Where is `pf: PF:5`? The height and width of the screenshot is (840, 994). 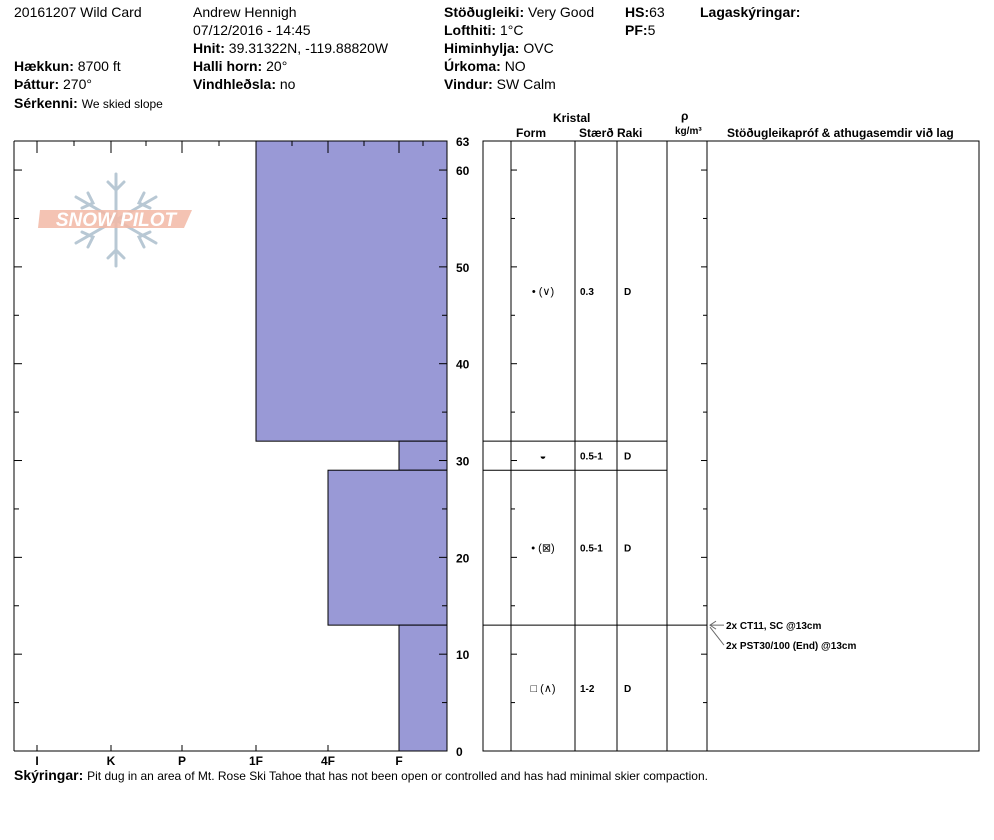
pf: PF:5 is located at coordinates (640, 30).